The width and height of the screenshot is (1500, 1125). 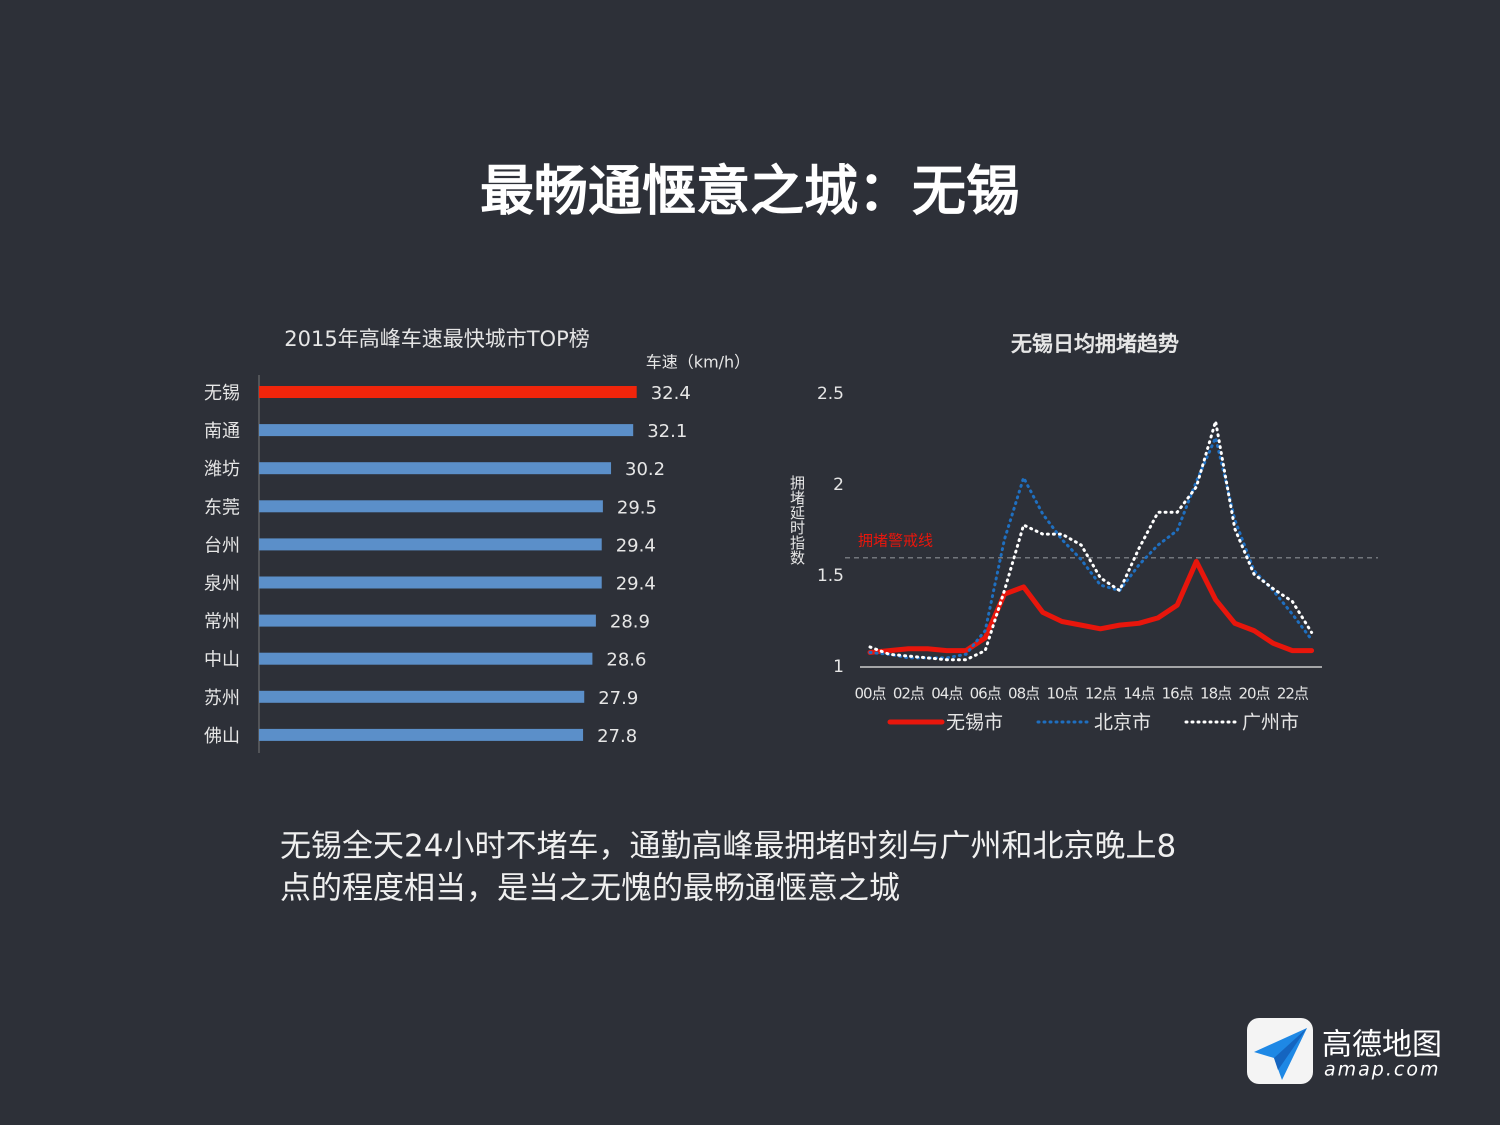 I want to click on value-label: 28.6, so click(x=626, y=660).